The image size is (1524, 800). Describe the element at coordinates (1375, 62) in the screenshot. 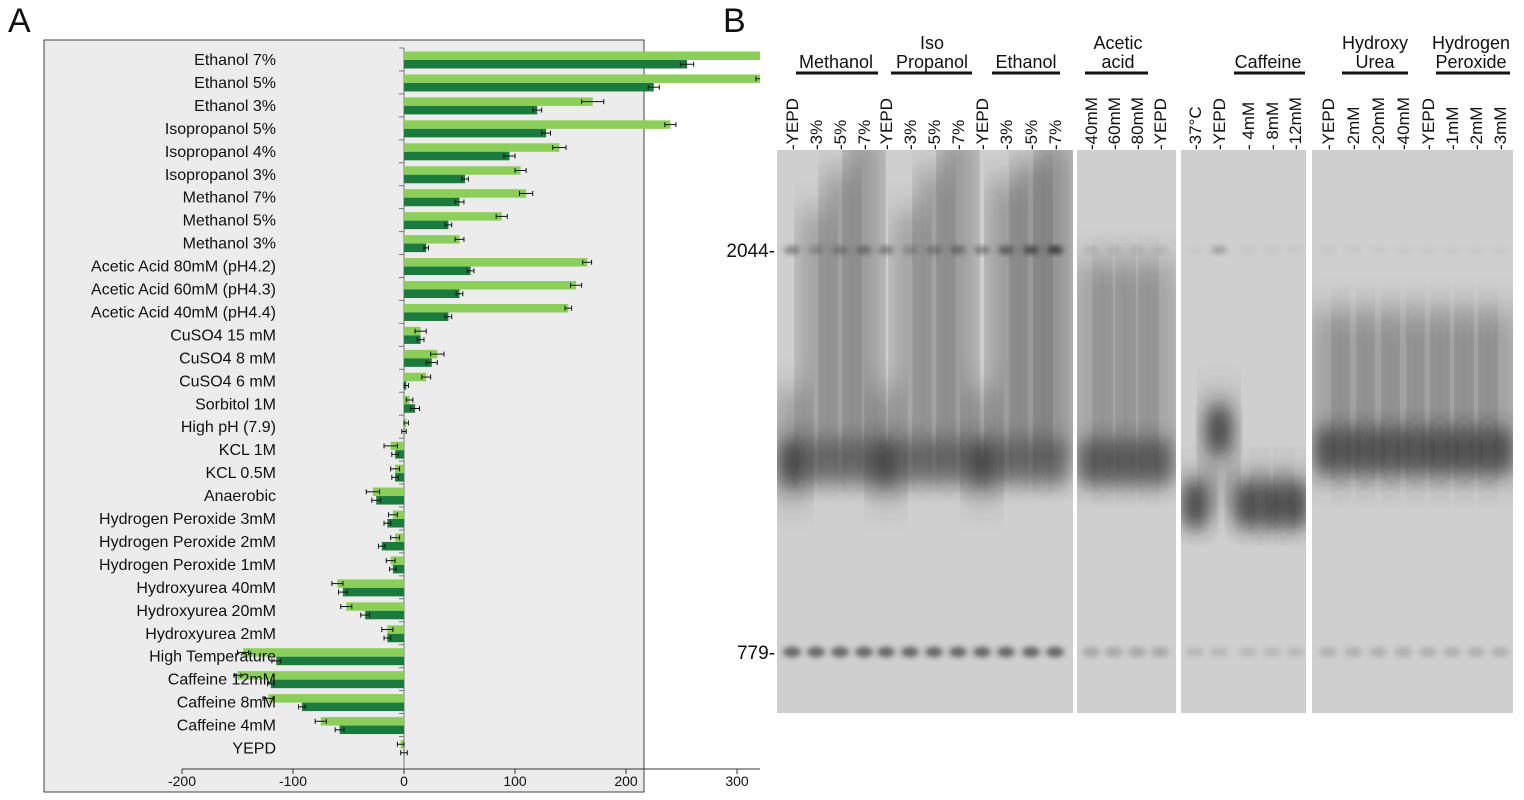

I see `group-header-line2: Urea` at that location.